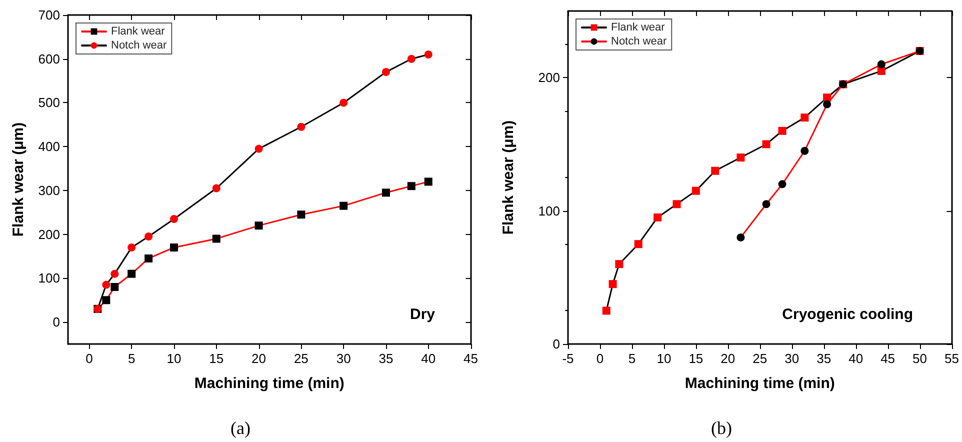 The image size is (962, 442). What do you see at coordinates (848, 314) in the screenshot?
I see `annotation: Cryogenic cooling` at bounding box center [848, 314].